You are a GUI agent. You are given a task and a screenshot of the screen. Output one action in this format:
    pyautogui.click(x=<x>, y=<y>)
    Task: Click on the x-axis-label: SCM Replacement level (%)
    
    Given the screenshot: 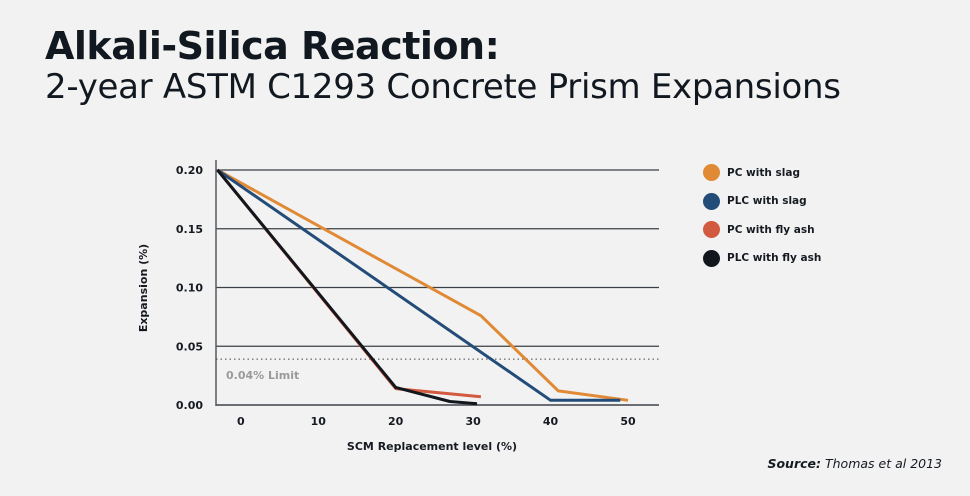 What is the action you would take?
    pyautogui.click(x=432, y=446)
    